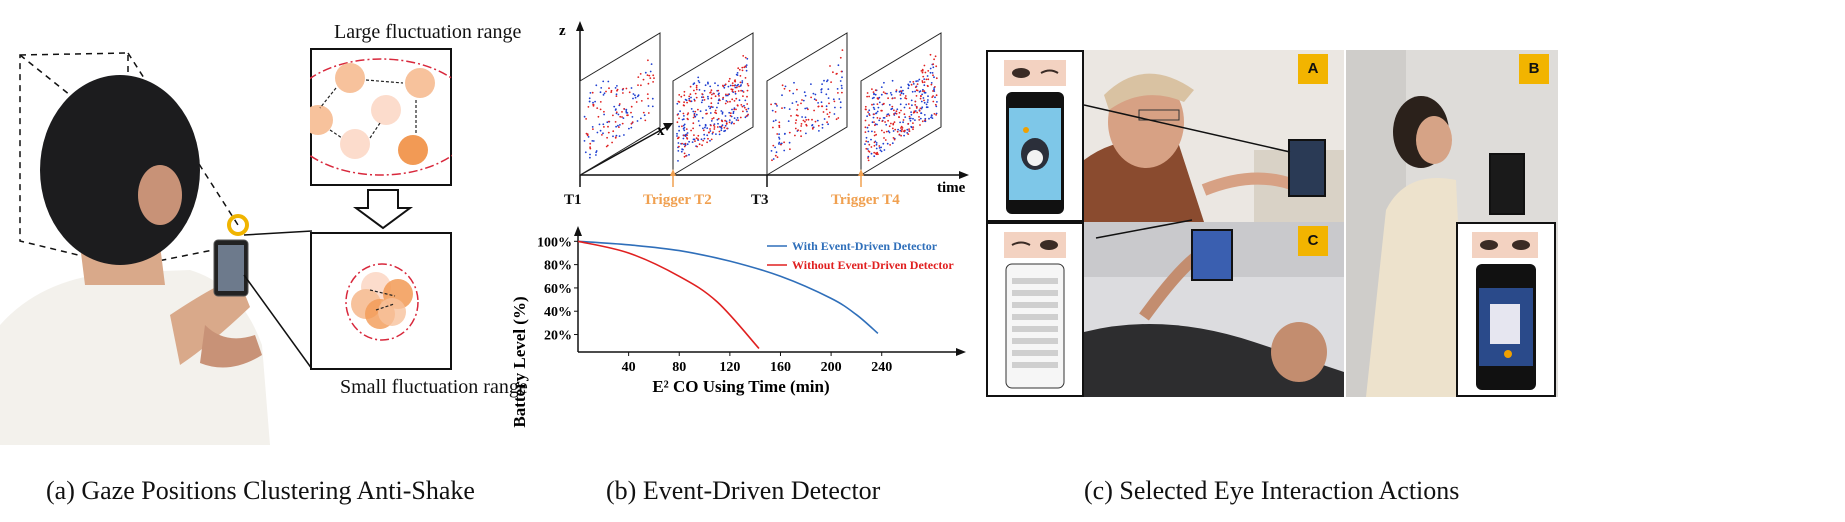 The image size is (1845, 522). I want to click on inset-a, so click(1035, 136).